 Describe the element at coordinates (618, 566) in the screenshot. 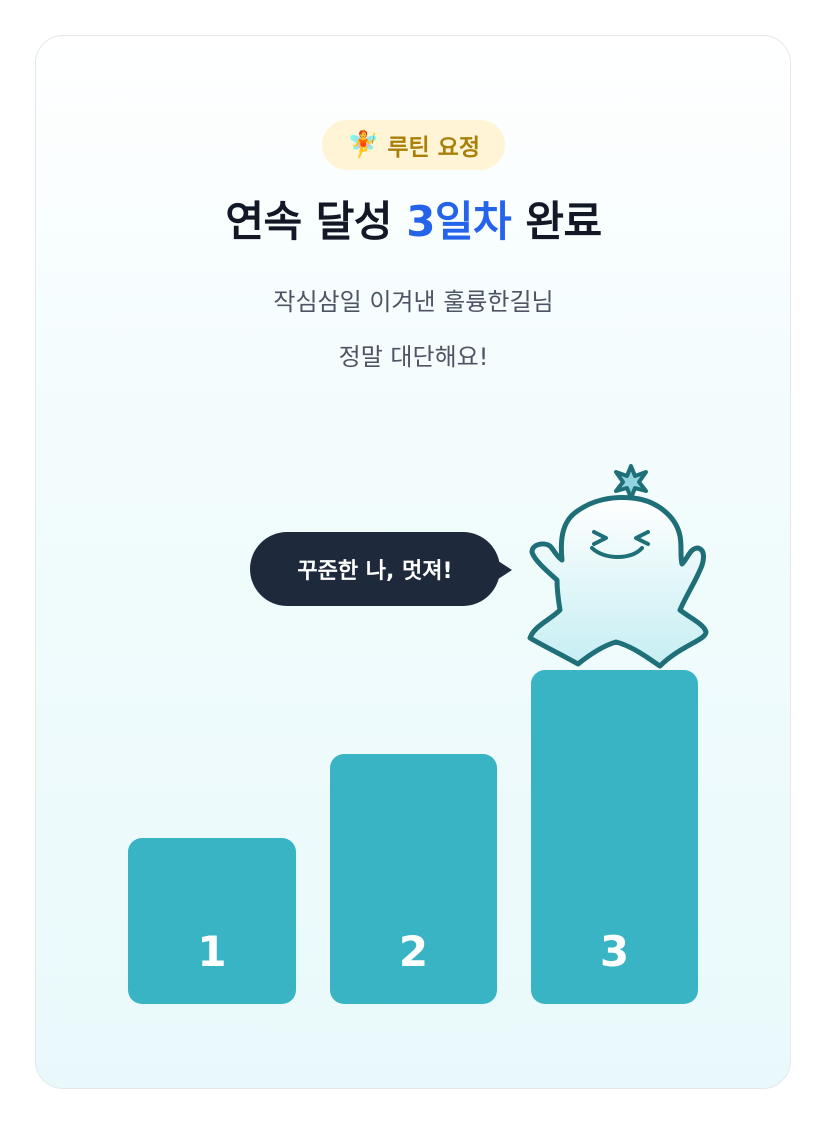

I see `ghost-mascot-icon` at that location.